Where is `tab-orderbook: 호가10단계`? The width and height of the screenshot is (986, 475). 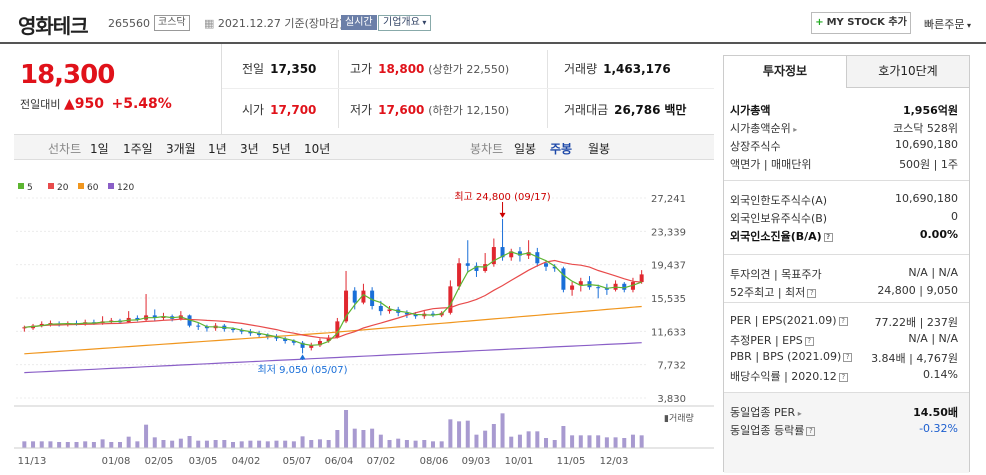 tab-orderbook: 호가10단계 is located at coordinates (908, 72).